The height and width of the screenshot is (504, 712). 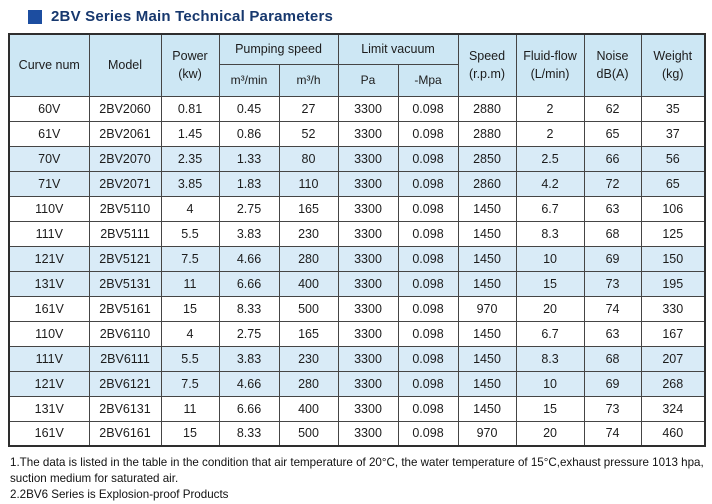 I want to click on table-cell: 72, so click(x=612, y=183).